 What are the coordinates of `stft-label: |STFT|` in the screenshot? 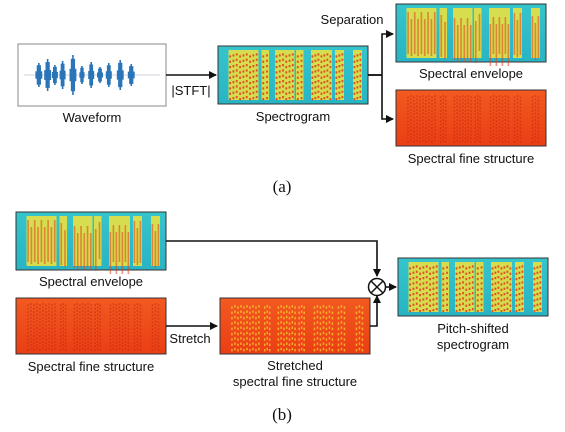 It's located at (190, 90).